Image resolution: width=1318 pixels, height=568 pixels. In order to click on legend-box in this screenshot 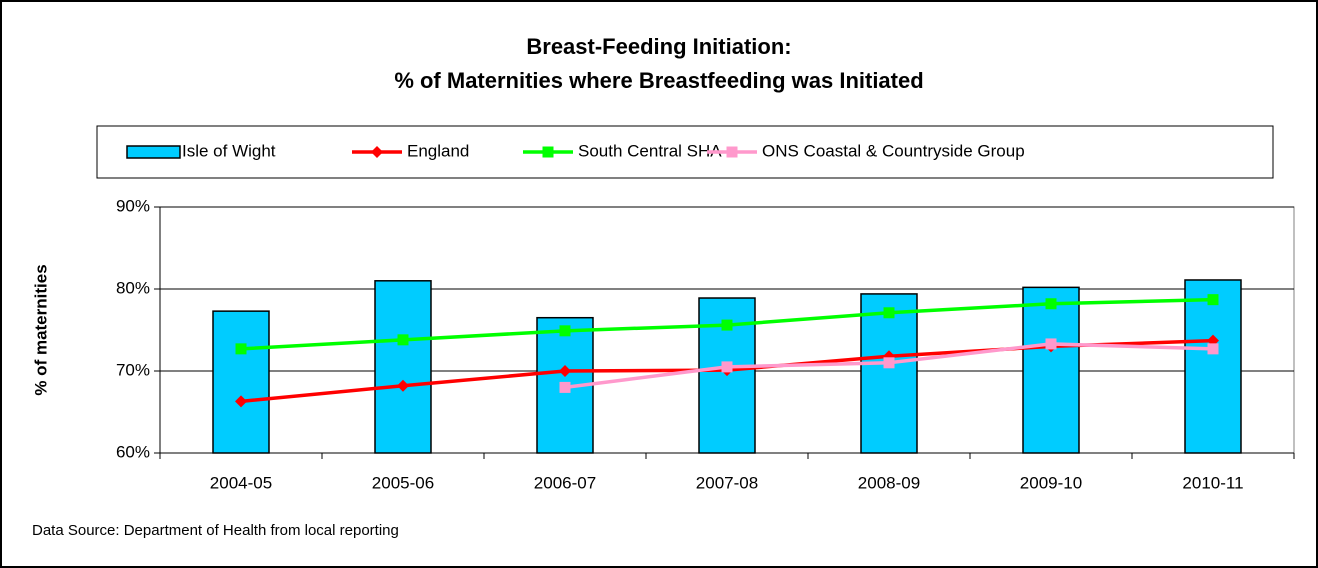, I will do `click(685, 152)`.